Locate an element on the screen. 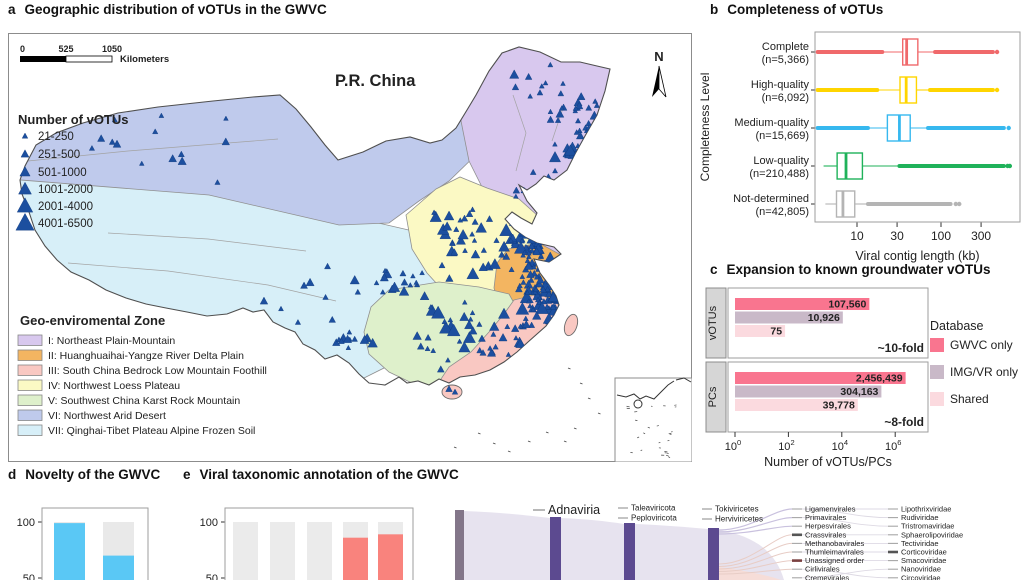  x-tick-label: 10⁴ is located at coordinates (840, 445).